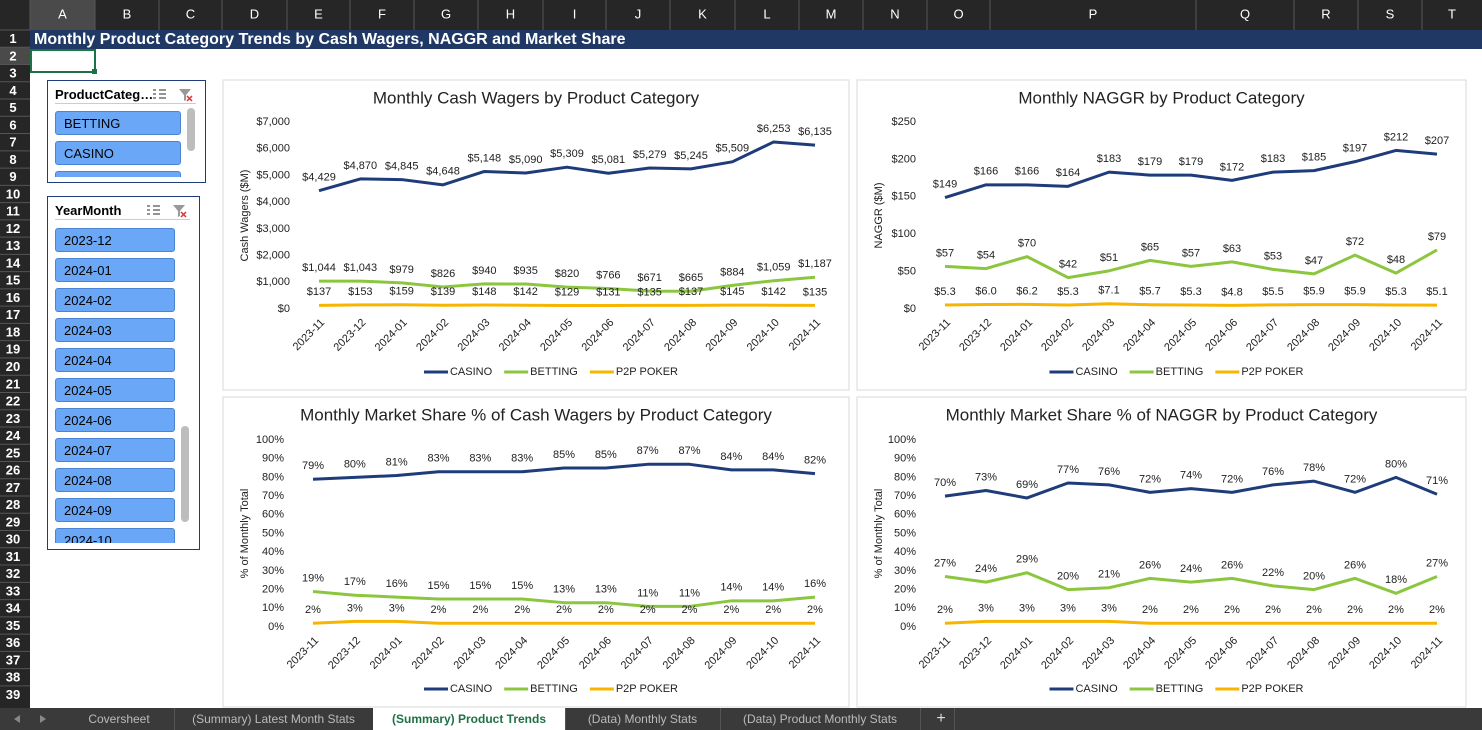 Image resolution: width=1482 pixels, height=730 pixels. What do you see at coordinates (1191, 304) in the screenshot?
I see `series-line` at bounding box center [1191, 304].